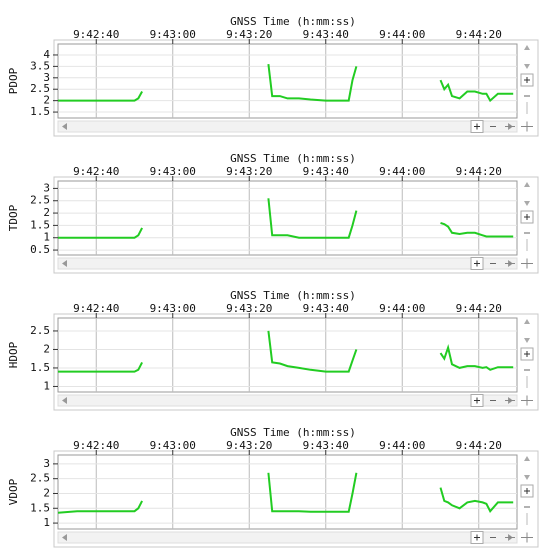 Image resolution: width=550 pixels, height=558 pixels. I want to click on y-axis-title: VDOP, so click(13, 491).